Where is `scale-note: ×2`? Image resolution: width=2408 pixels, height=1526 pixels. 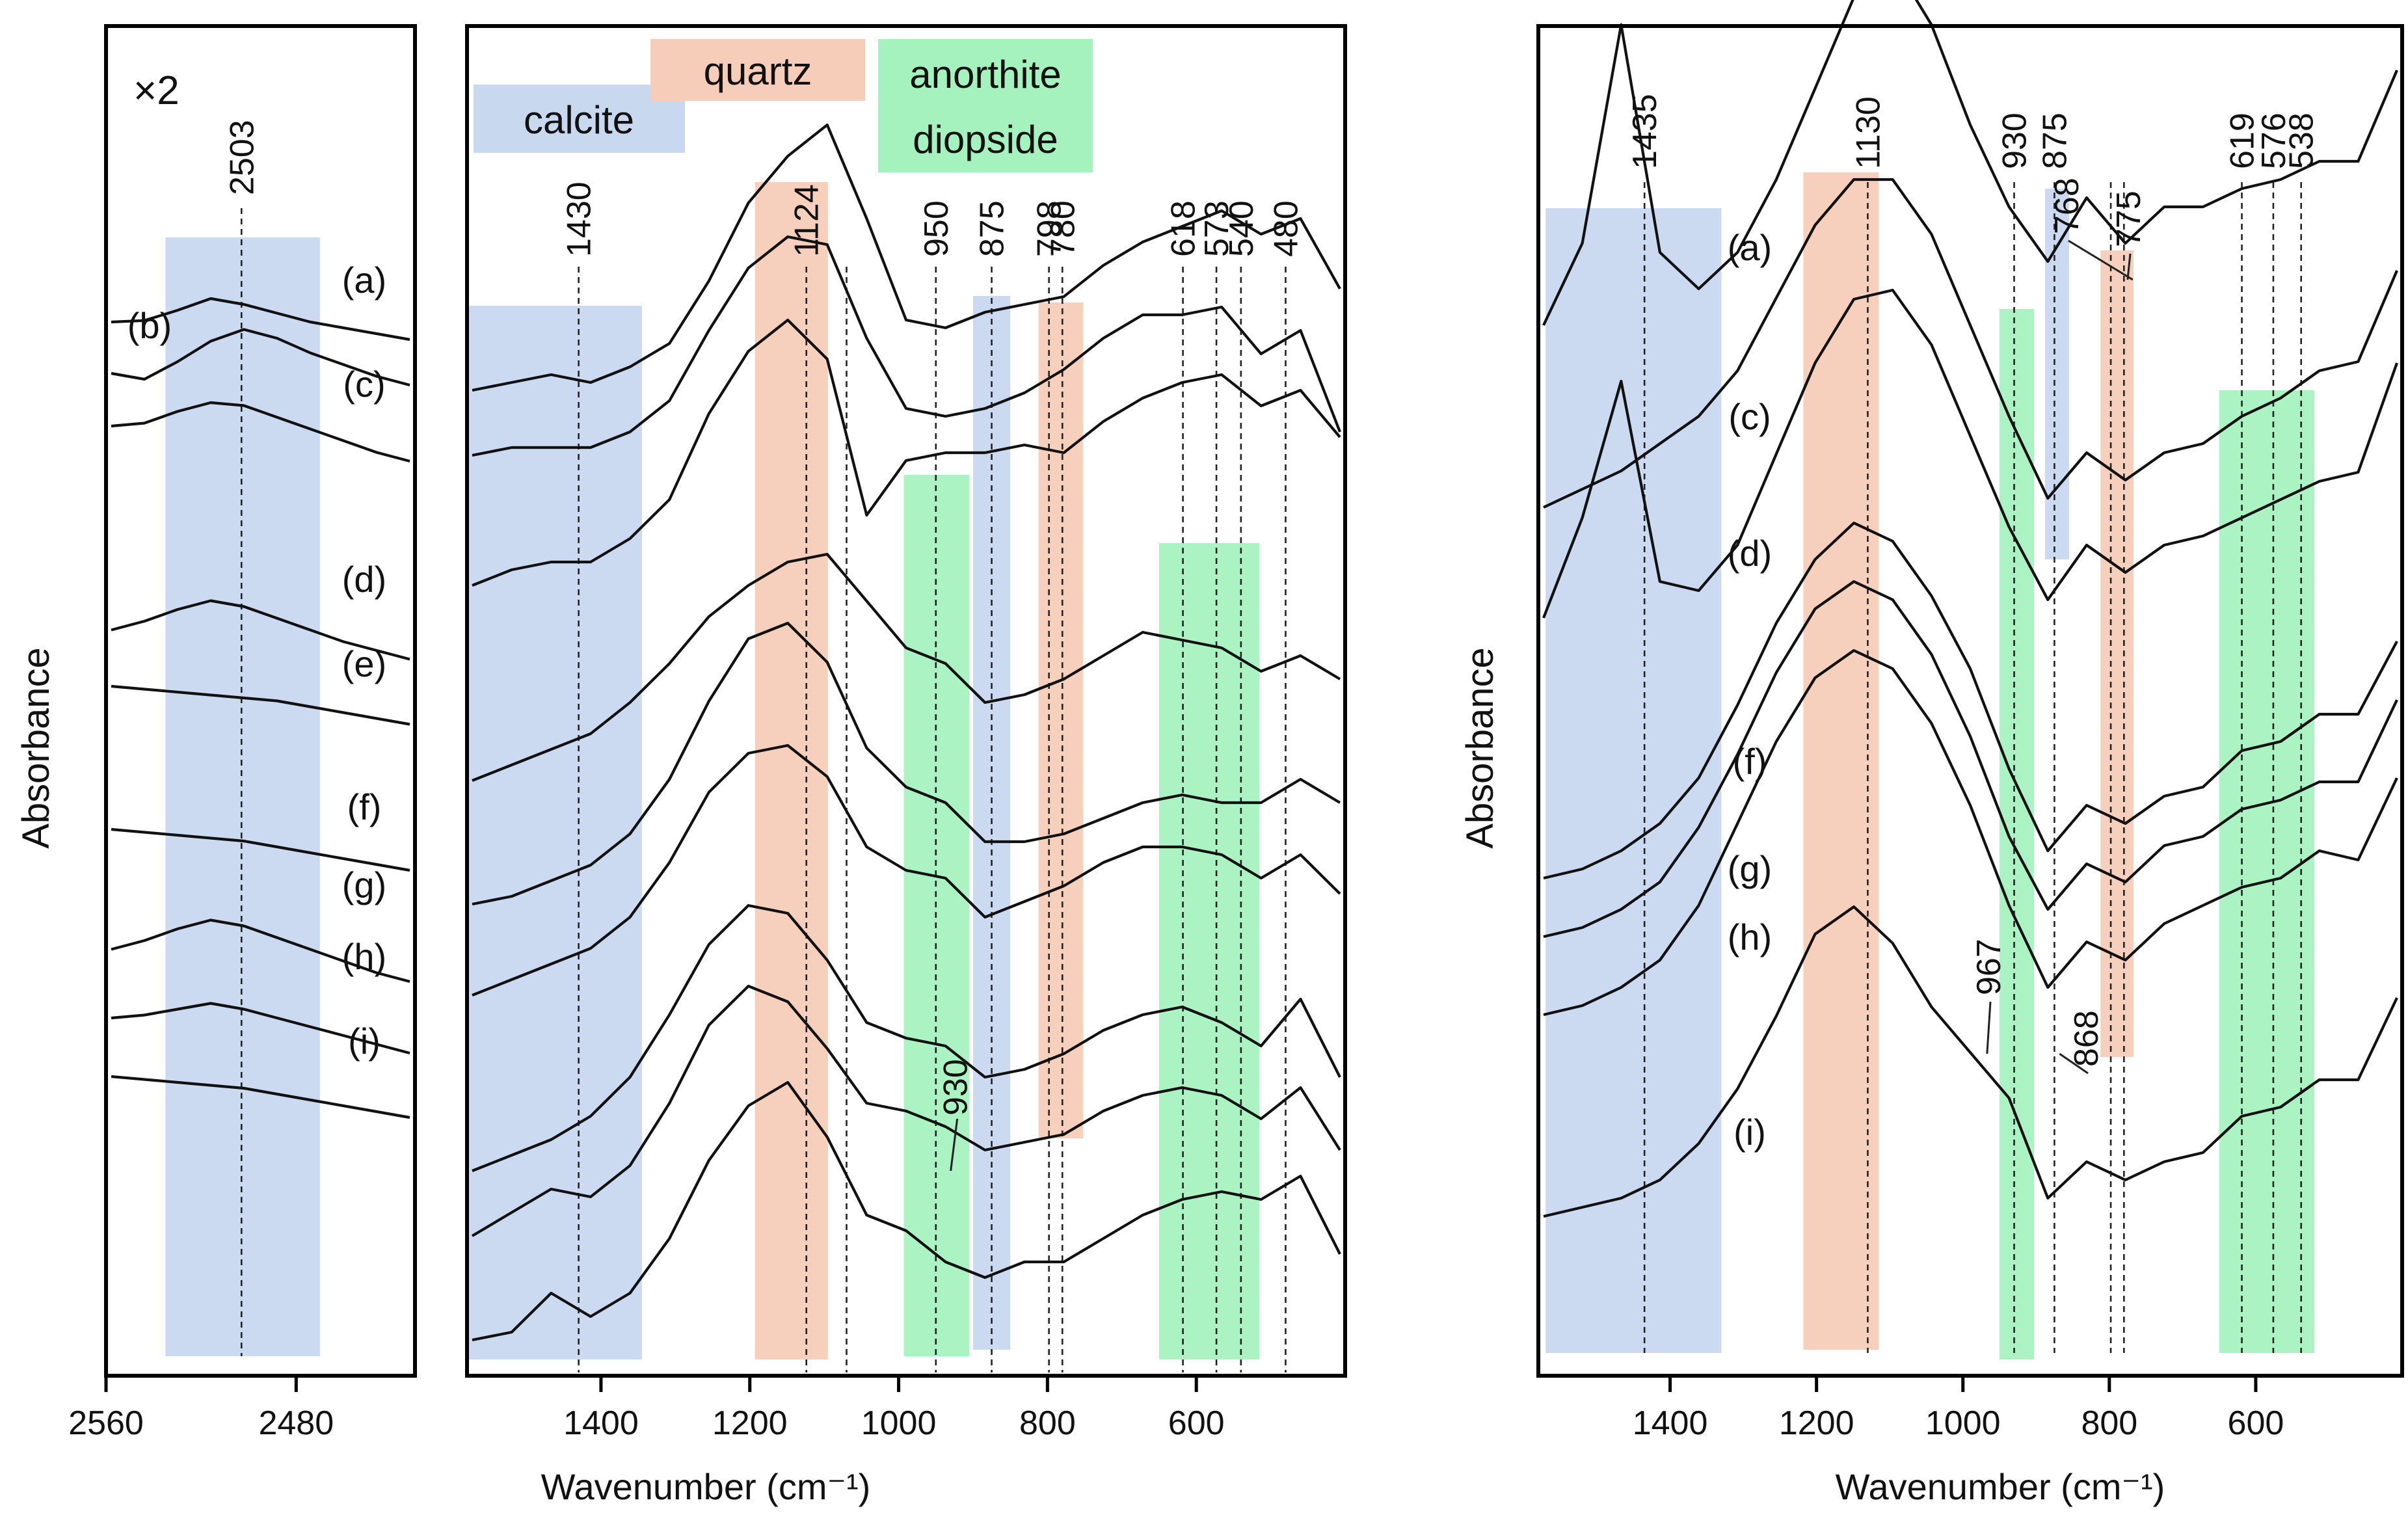
scale-note: ×2 is located at coordinates (156, 91).